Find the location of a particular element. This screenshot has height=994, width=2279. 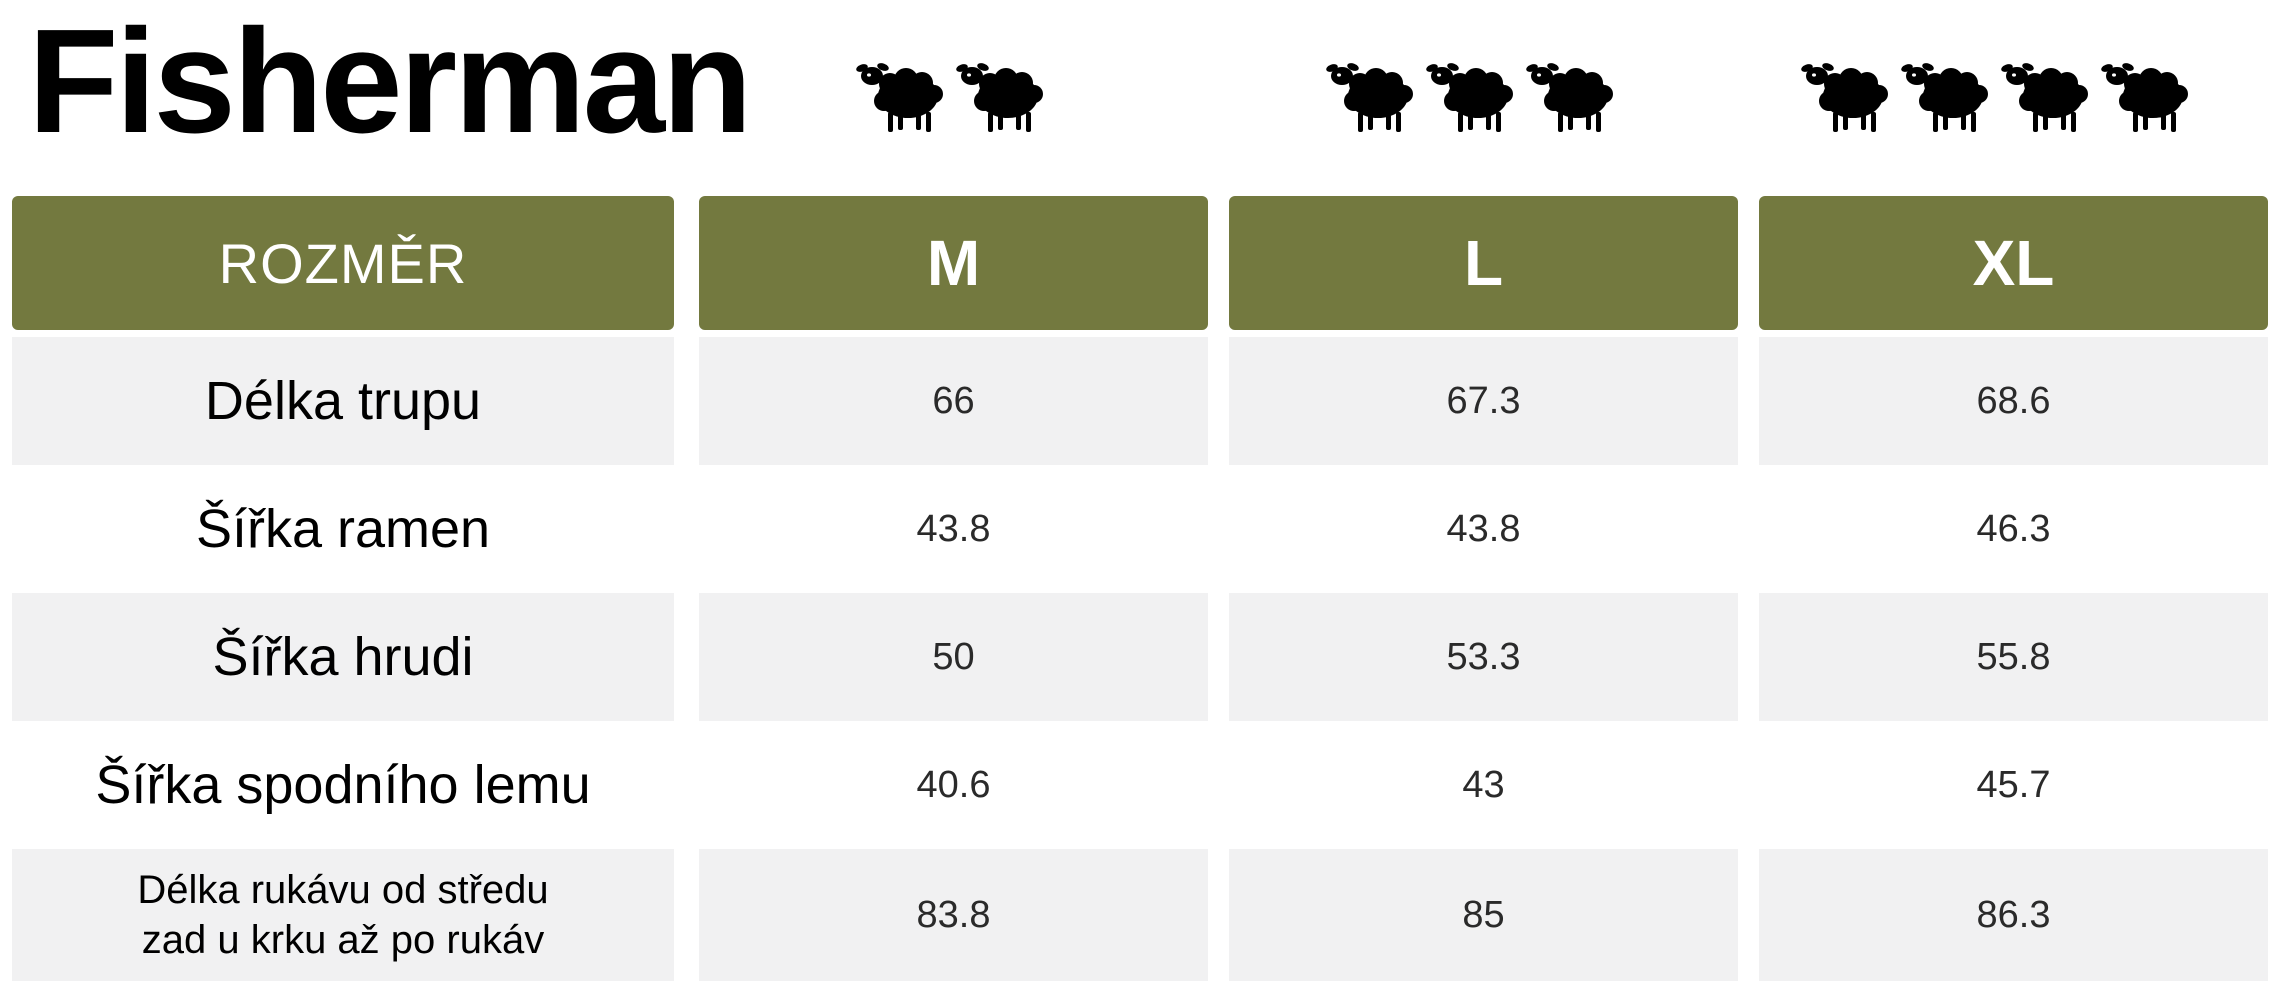

table-cell: 55.8 is located at coordinates (2013, 657).